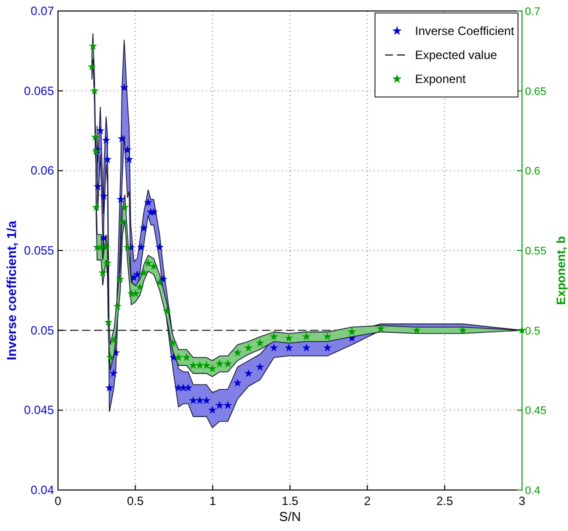 Image resolution: width=568 pixels, height=531 pixels. Describe the element at coordinates (42, 330) in the screenshot. I see `y-tick-label: 0.05` at that location.